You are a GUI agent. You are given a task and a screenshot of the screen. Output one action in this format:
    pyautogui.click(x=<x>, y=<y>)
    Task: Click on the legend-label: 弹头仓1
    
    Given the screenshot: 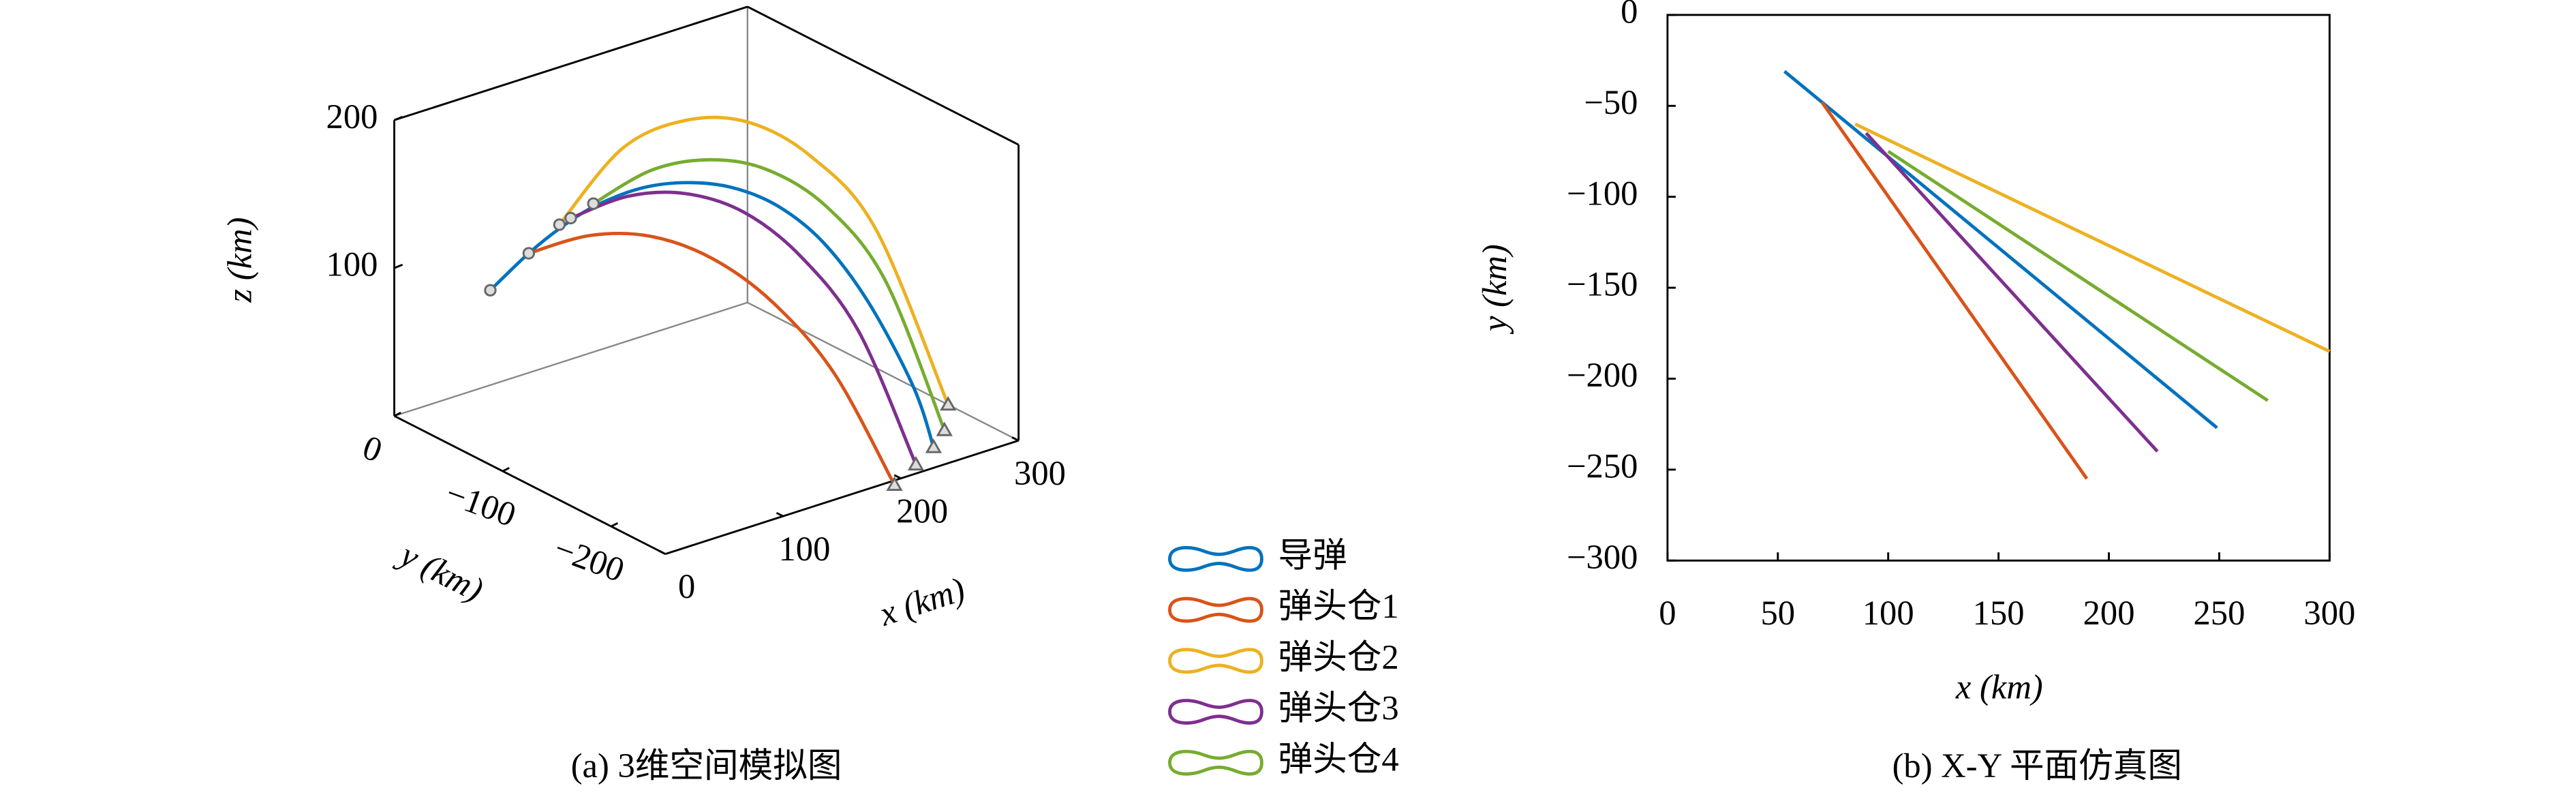 What is the action you would take?
    pyautogui.click(x=1338, y=606)
    